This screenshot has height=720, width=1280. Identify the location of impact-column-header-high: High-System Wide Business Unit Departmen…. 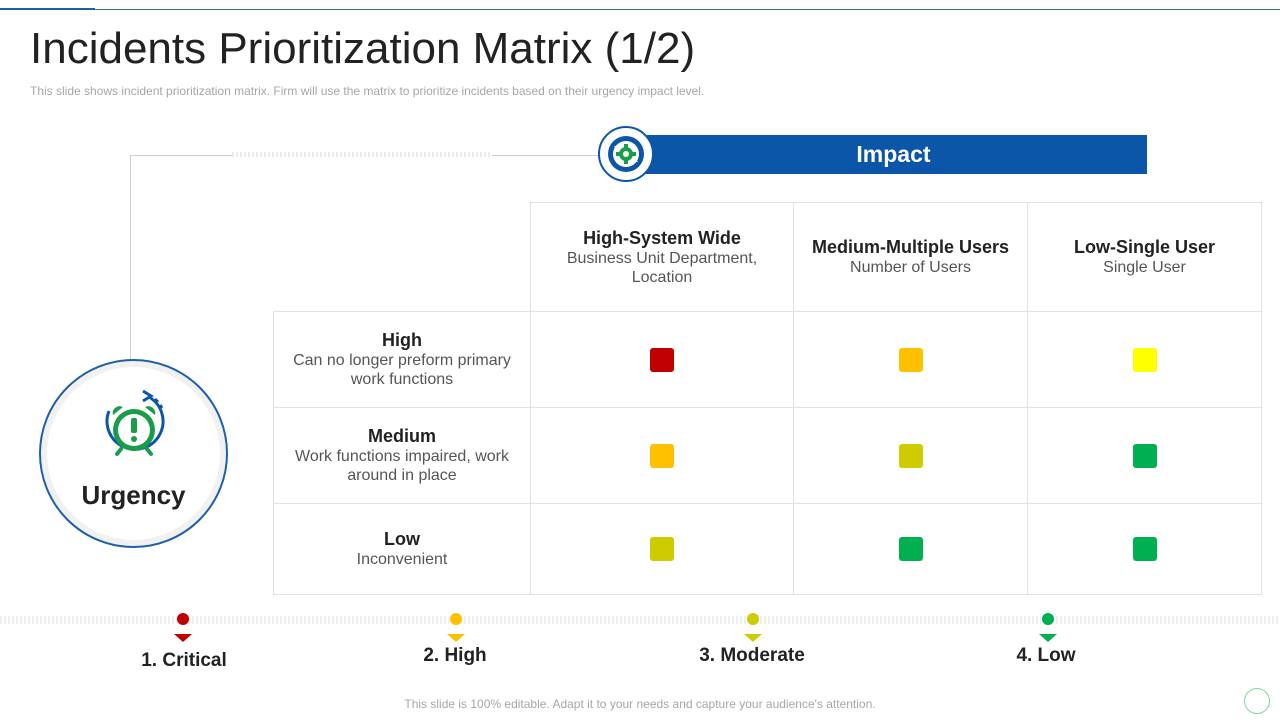
(662, 257).